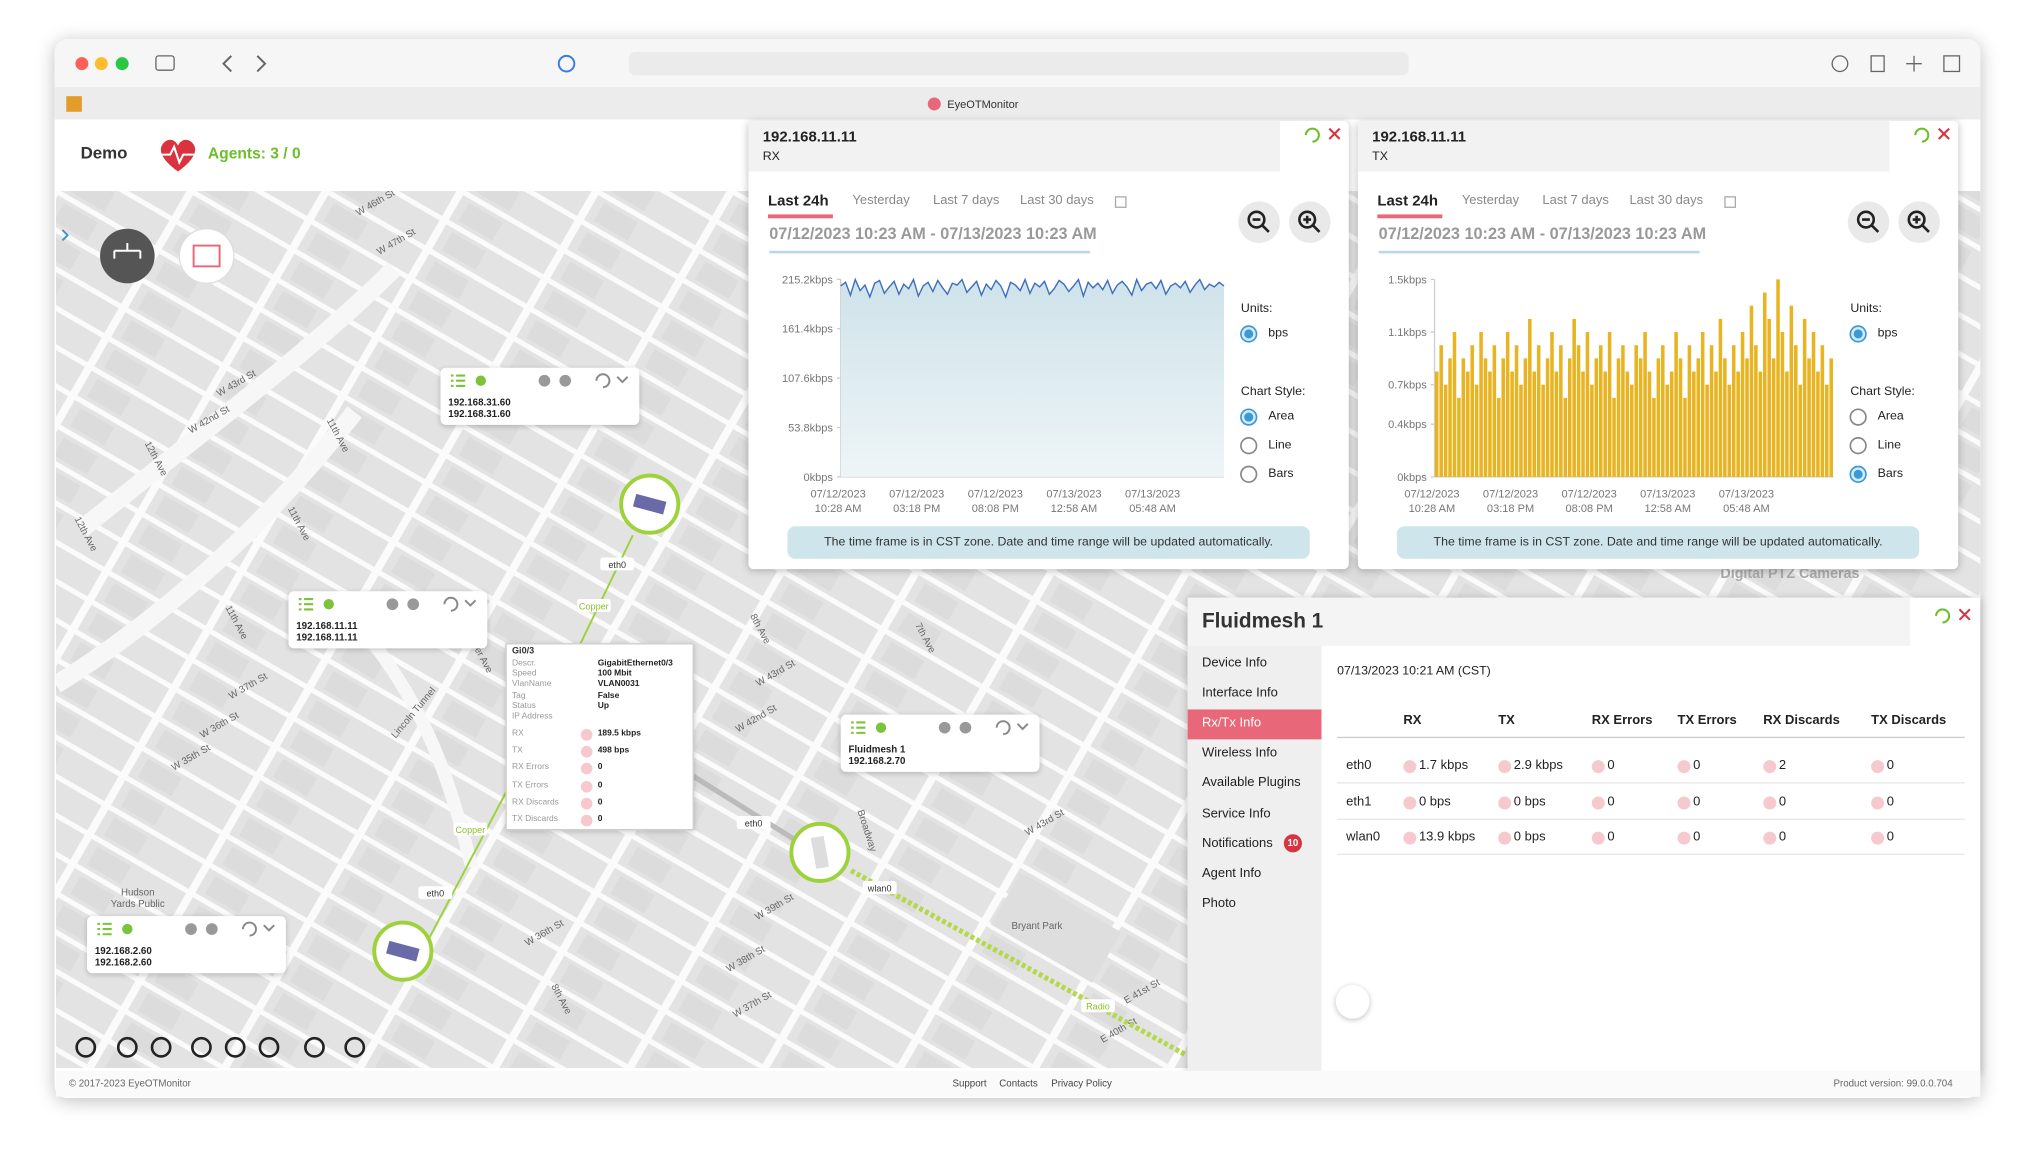 Image resolution: width=2027 pixels, height=1167 pixels. I want to click on menu-item: Notifications, so click(1237, 843).